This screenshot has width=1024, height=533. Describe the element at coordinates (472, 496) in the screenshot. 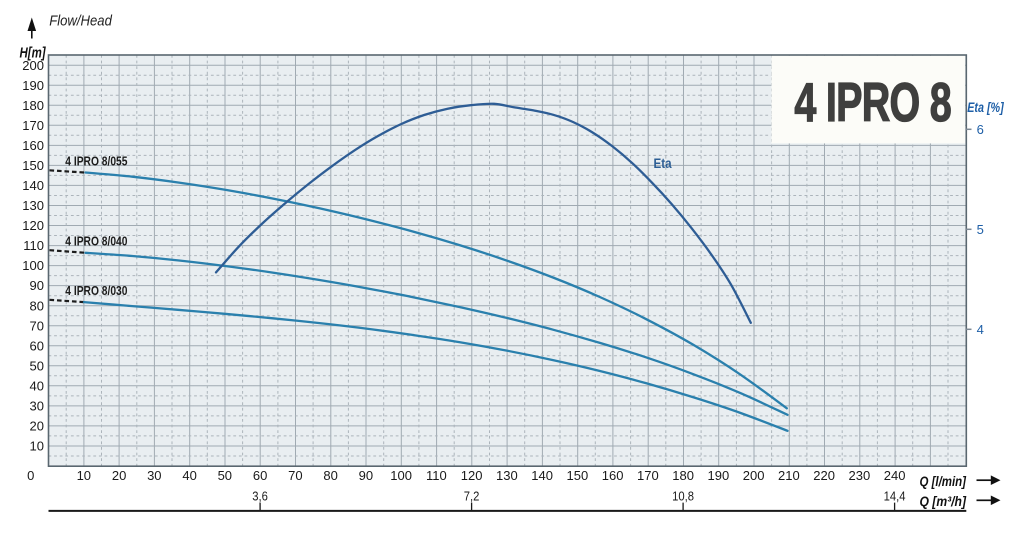

I see `svg-text: 7,2` at that location.